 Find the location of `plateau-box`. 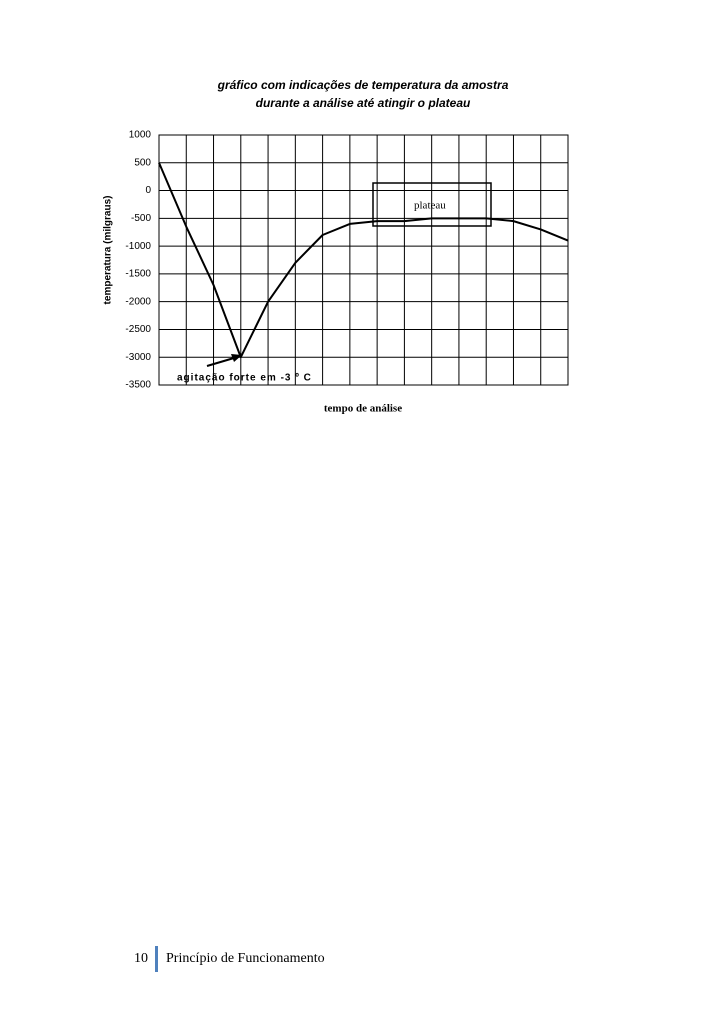

plateau-box is located at coordinates (432, 204).